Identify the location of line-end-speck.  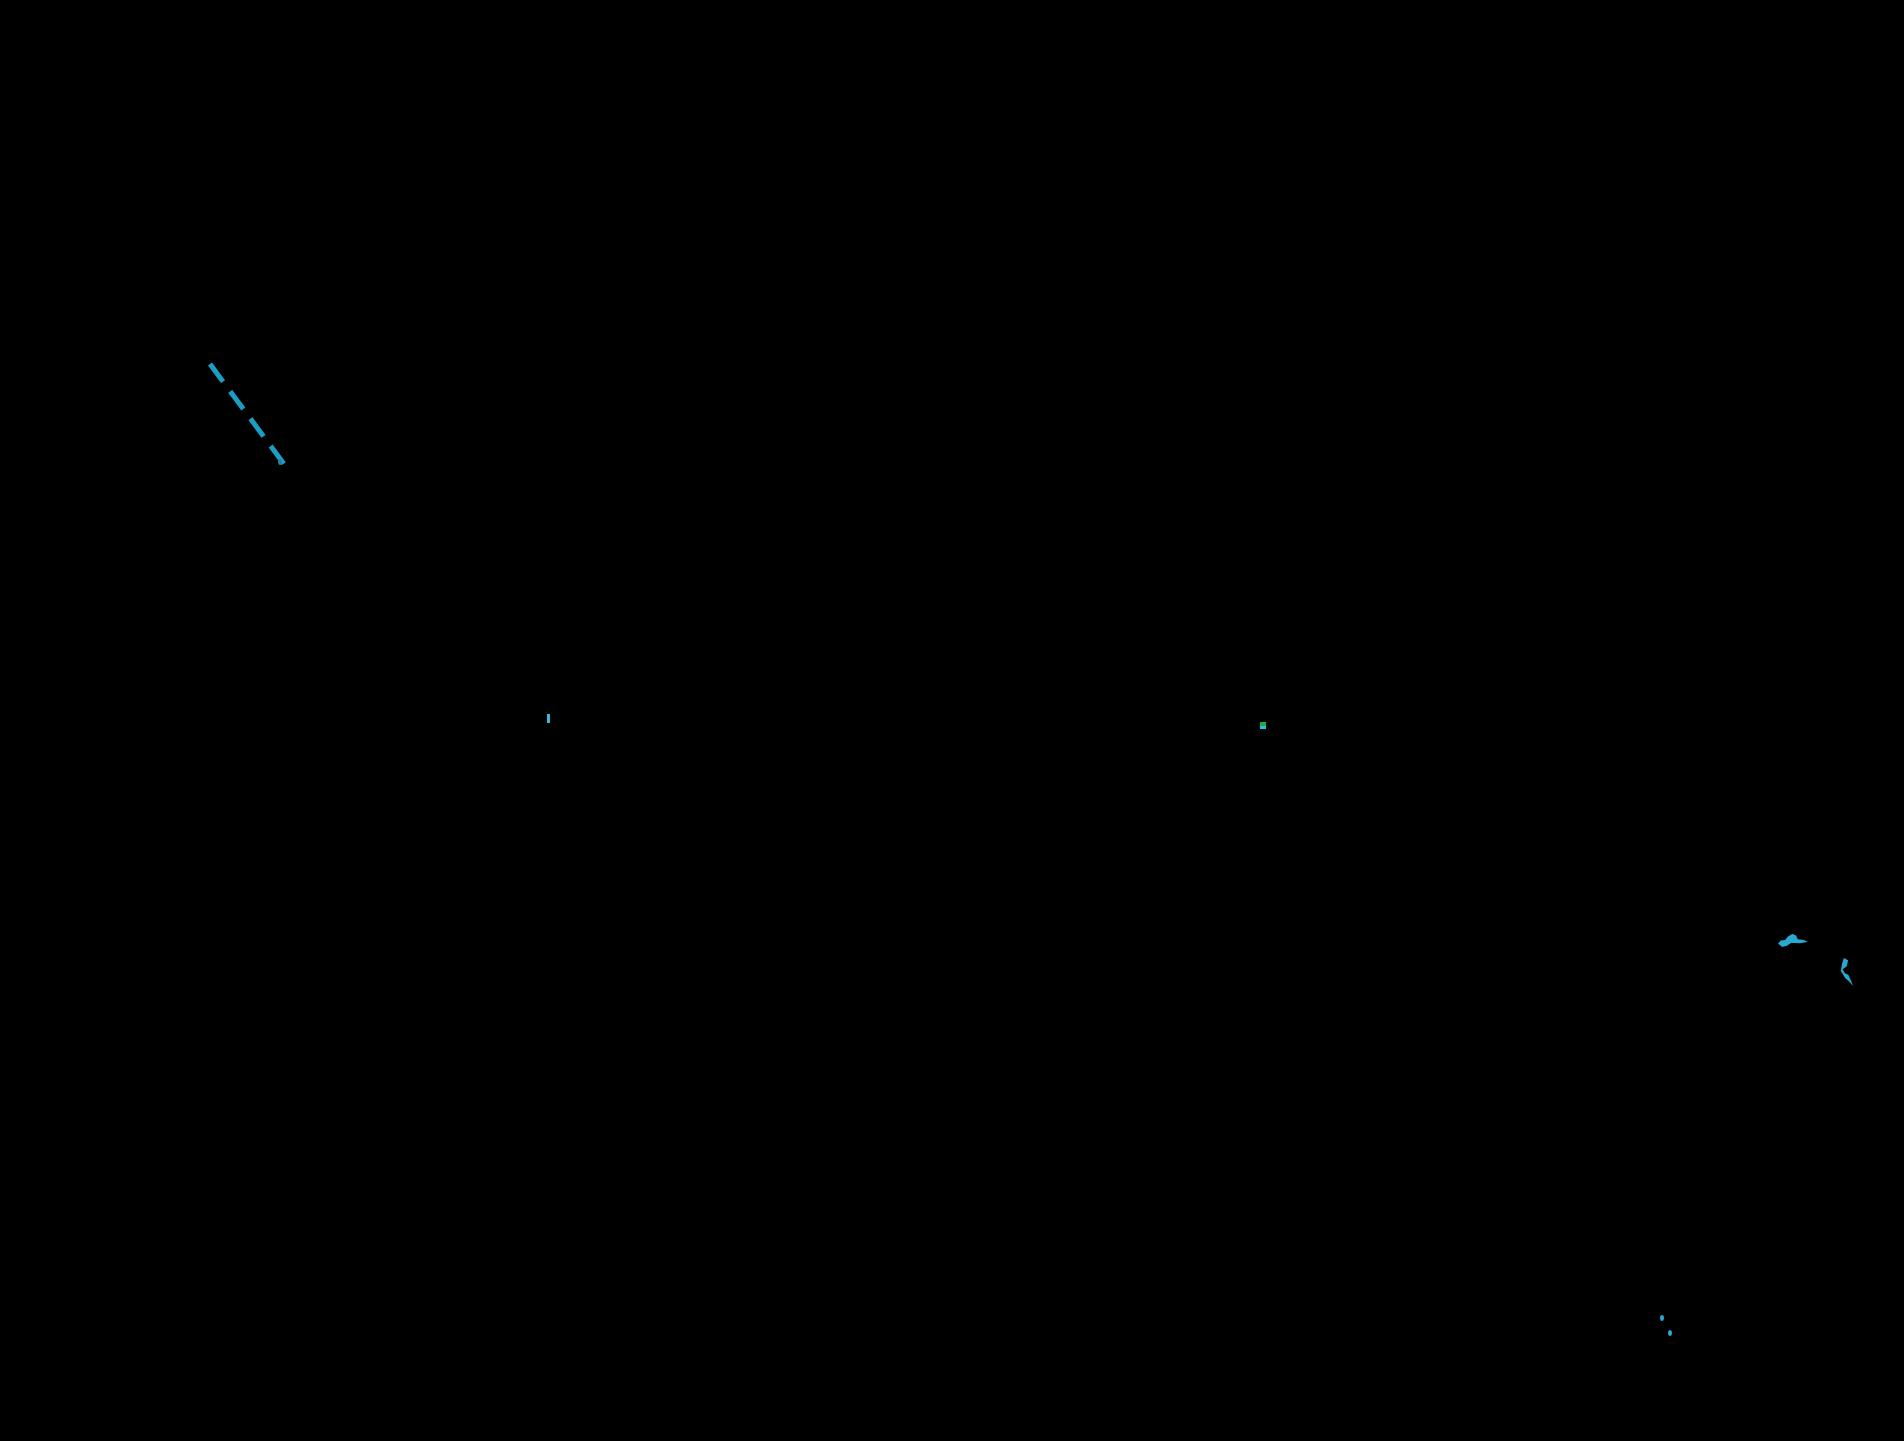
(280, 462).